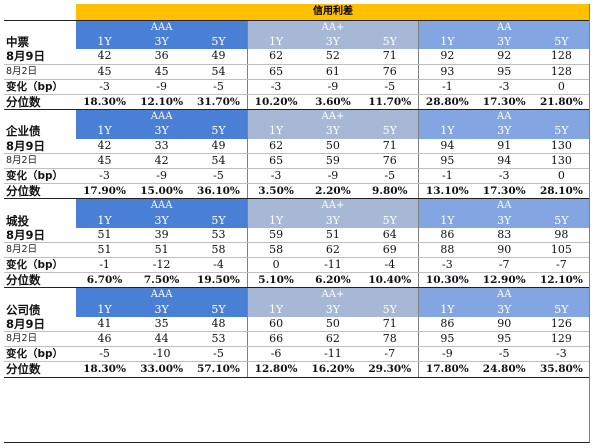 The image size is (596, 448). Describe the element at coordinates (390, 72) in the screenshot. I see `value-cell: 76` at that location.